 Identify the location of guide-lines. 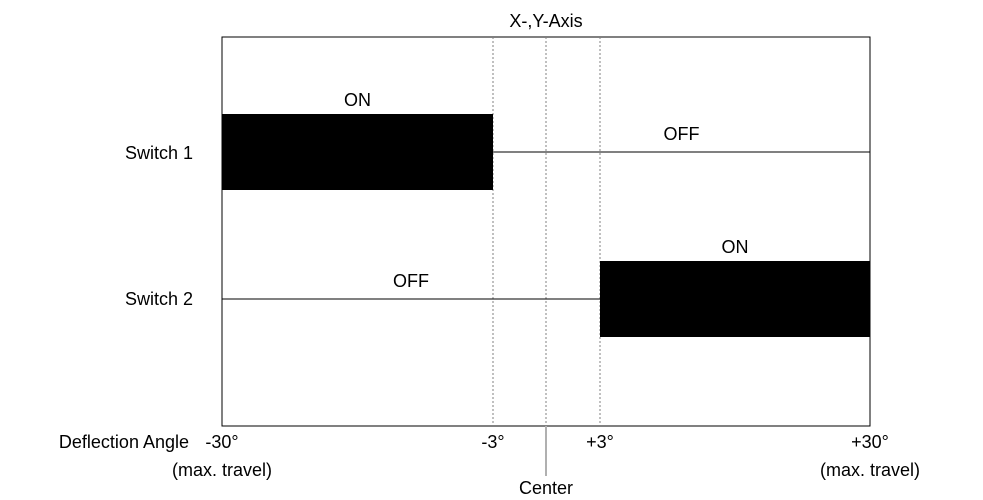
(546, 231).